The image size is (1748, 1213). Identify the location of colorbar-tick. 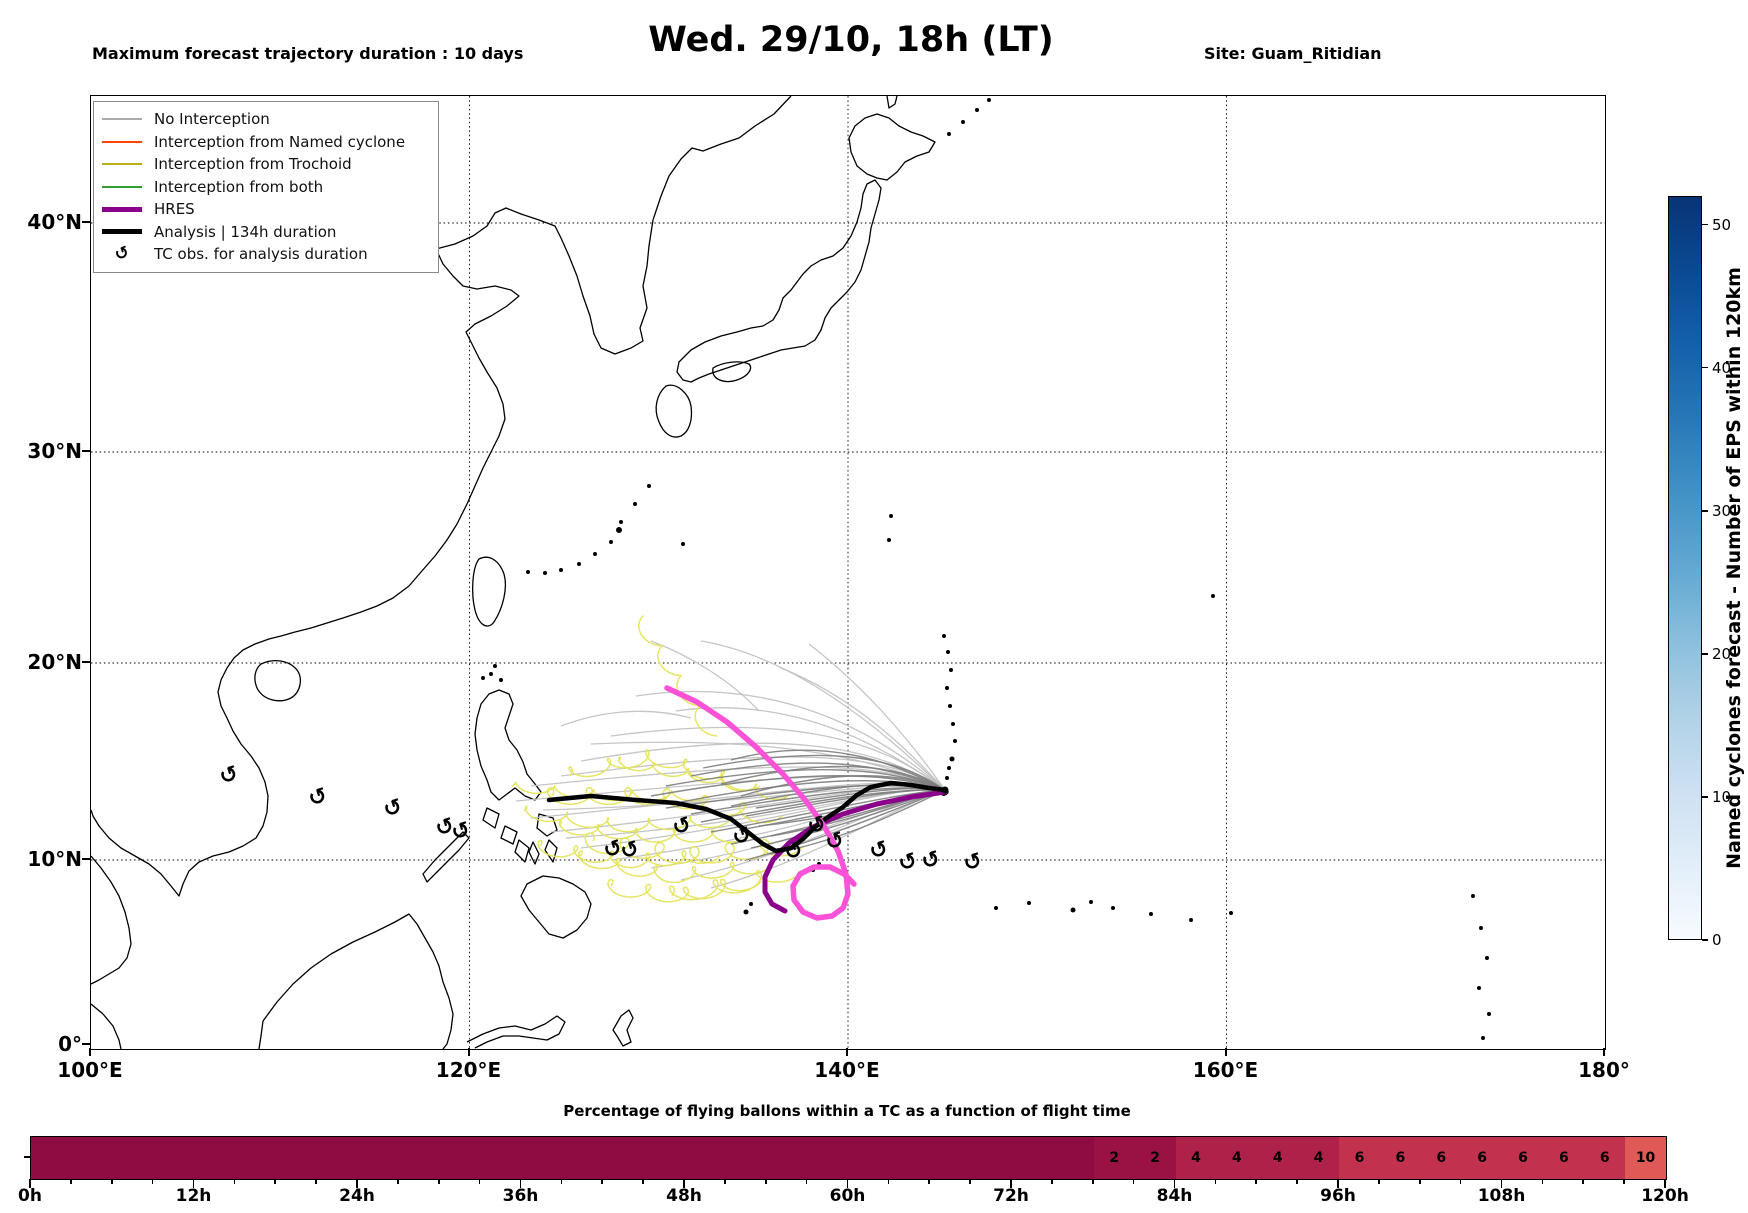
(1705, 367).